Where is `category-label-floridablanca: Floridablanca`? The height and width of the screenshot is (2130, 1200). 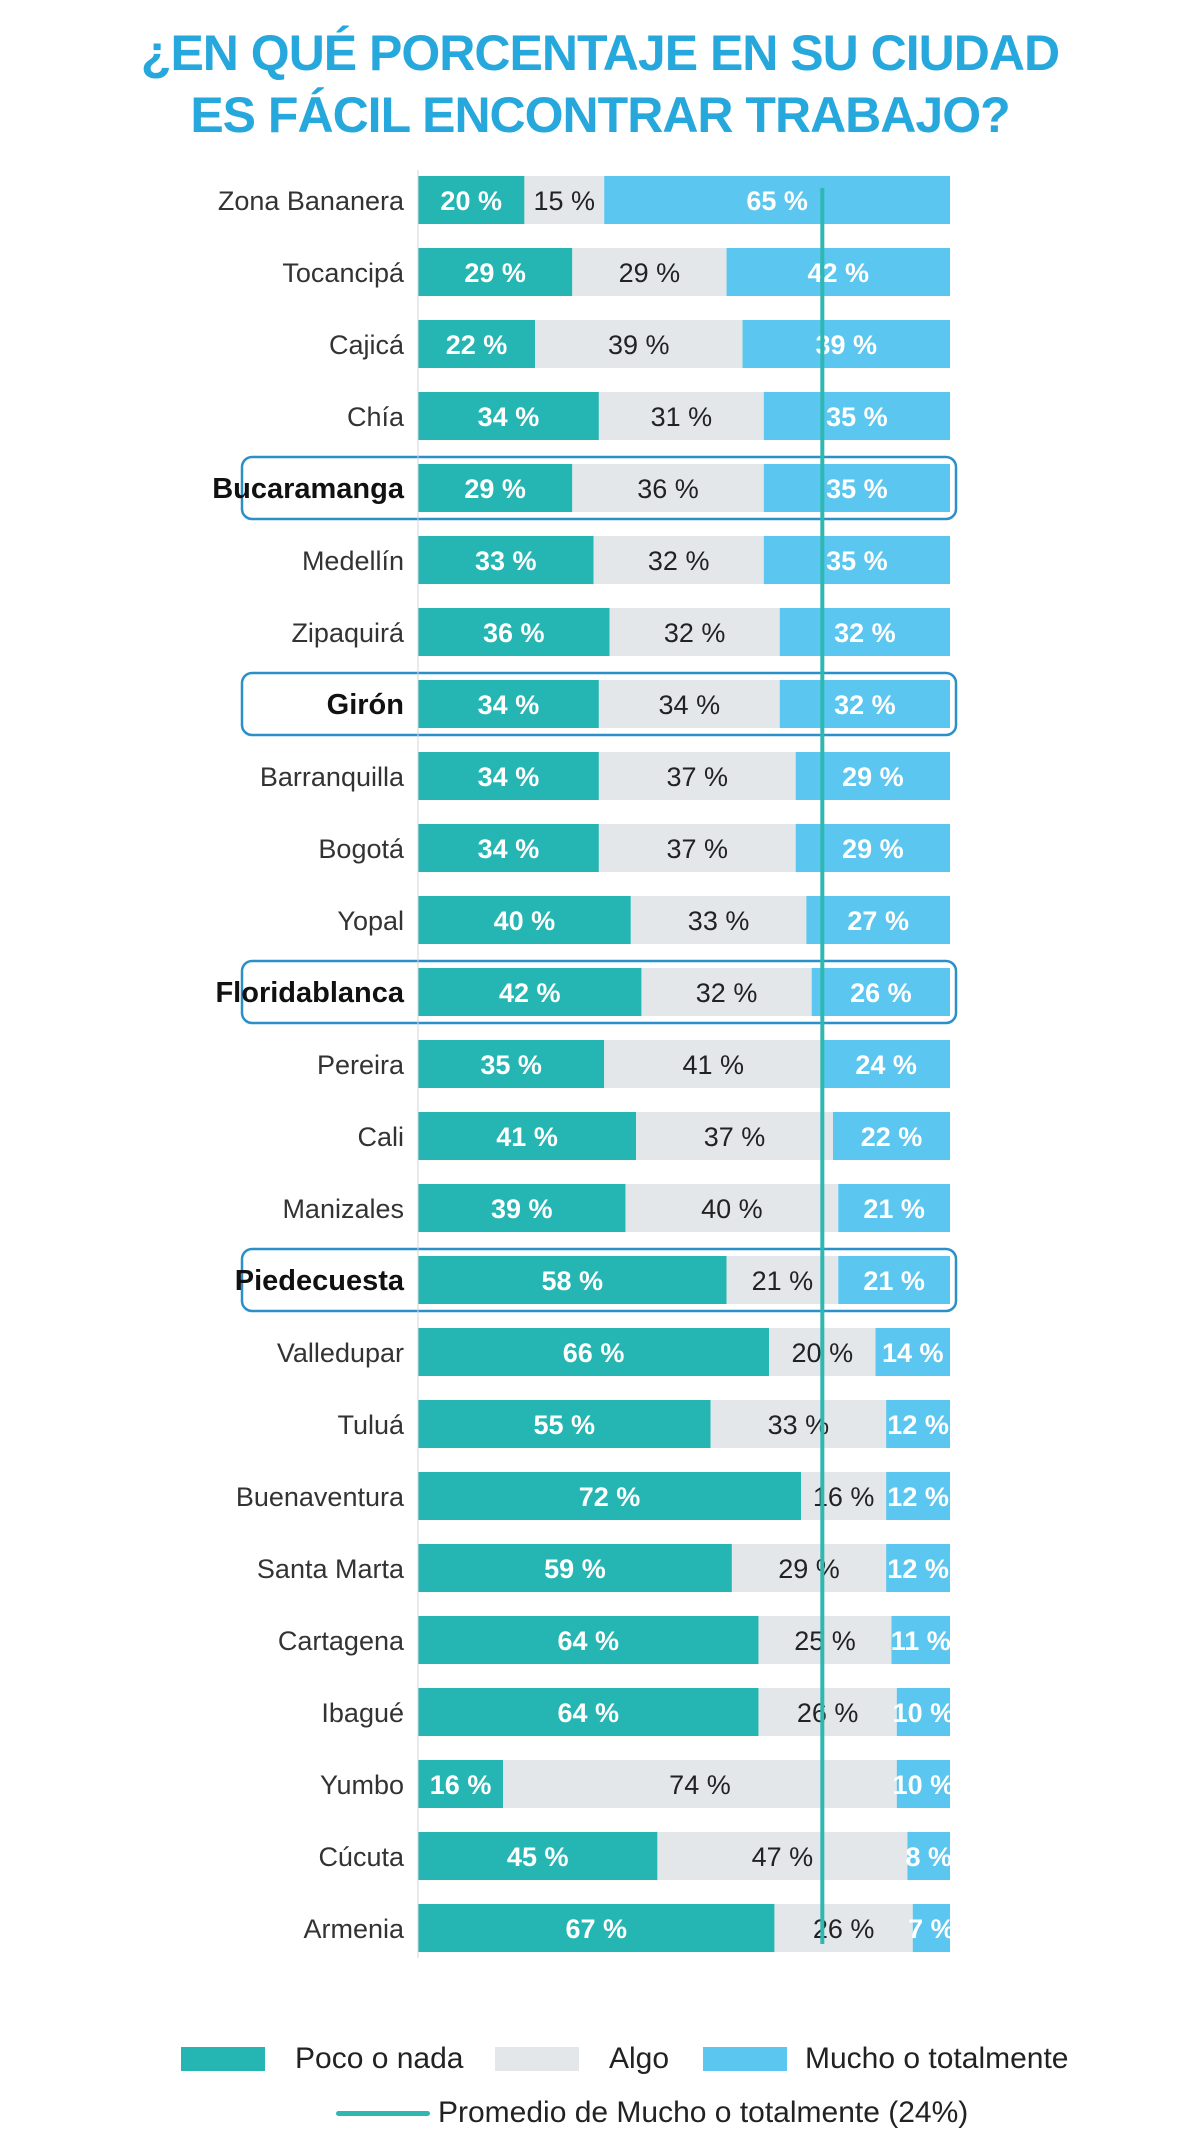
category-label-floridablanca: Floridablanca is located at coordinates (309, 993).